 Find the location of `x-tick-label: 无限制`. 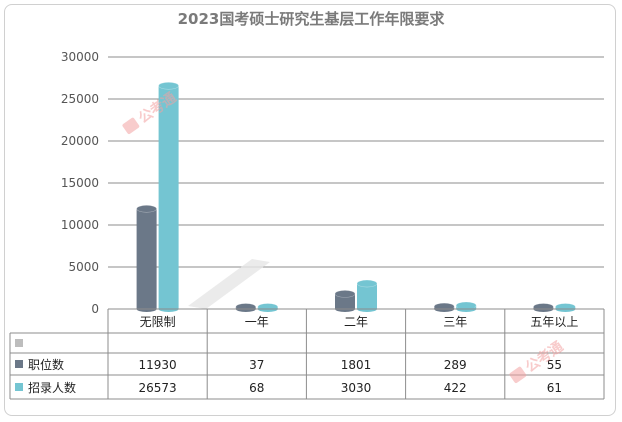

x-tick-label: 无限制 is located at coordinates (158, 322).